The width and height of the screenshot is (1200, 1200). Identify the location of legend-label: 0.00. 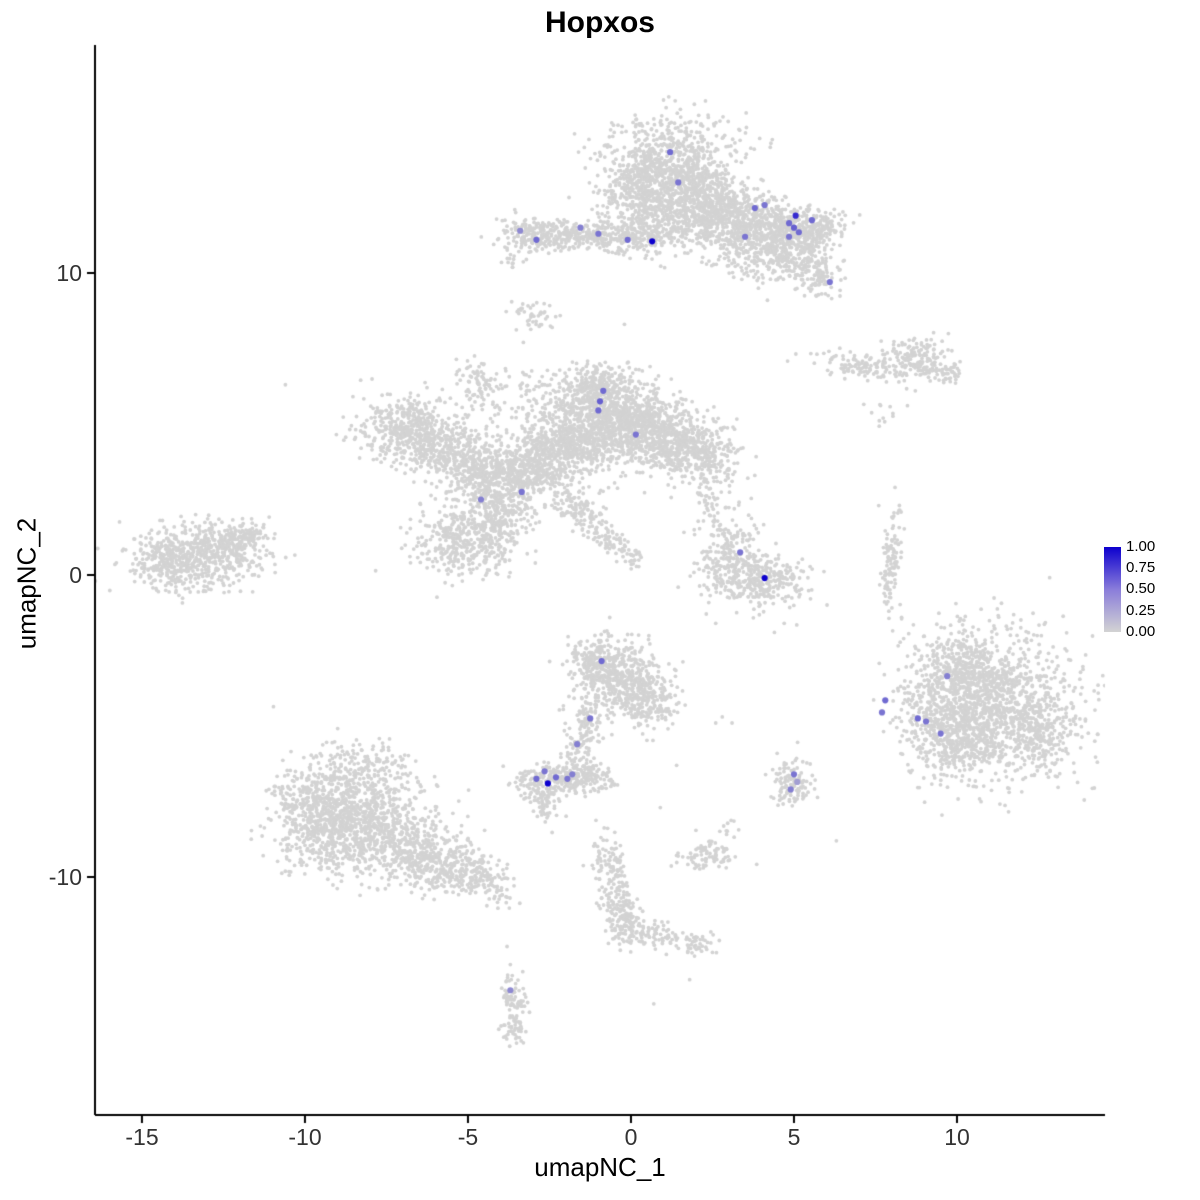
(1141, 631).